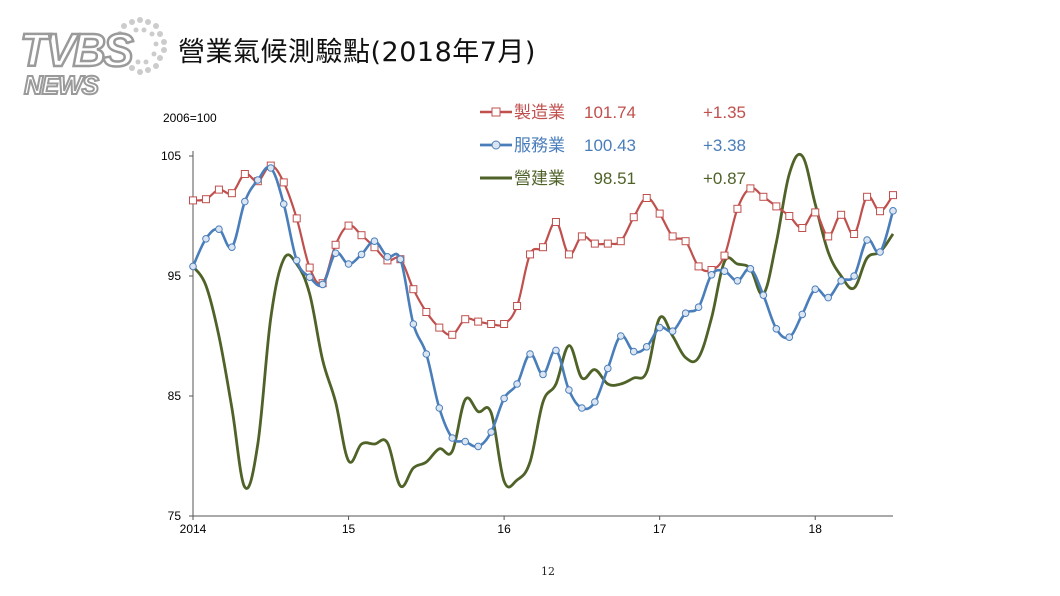 This screenshot has width=1060, height=596. What do you see at coordinates (660, 529) in the screenshot?
I see `x-tick-label: 17` at bounding box center [660, 529].